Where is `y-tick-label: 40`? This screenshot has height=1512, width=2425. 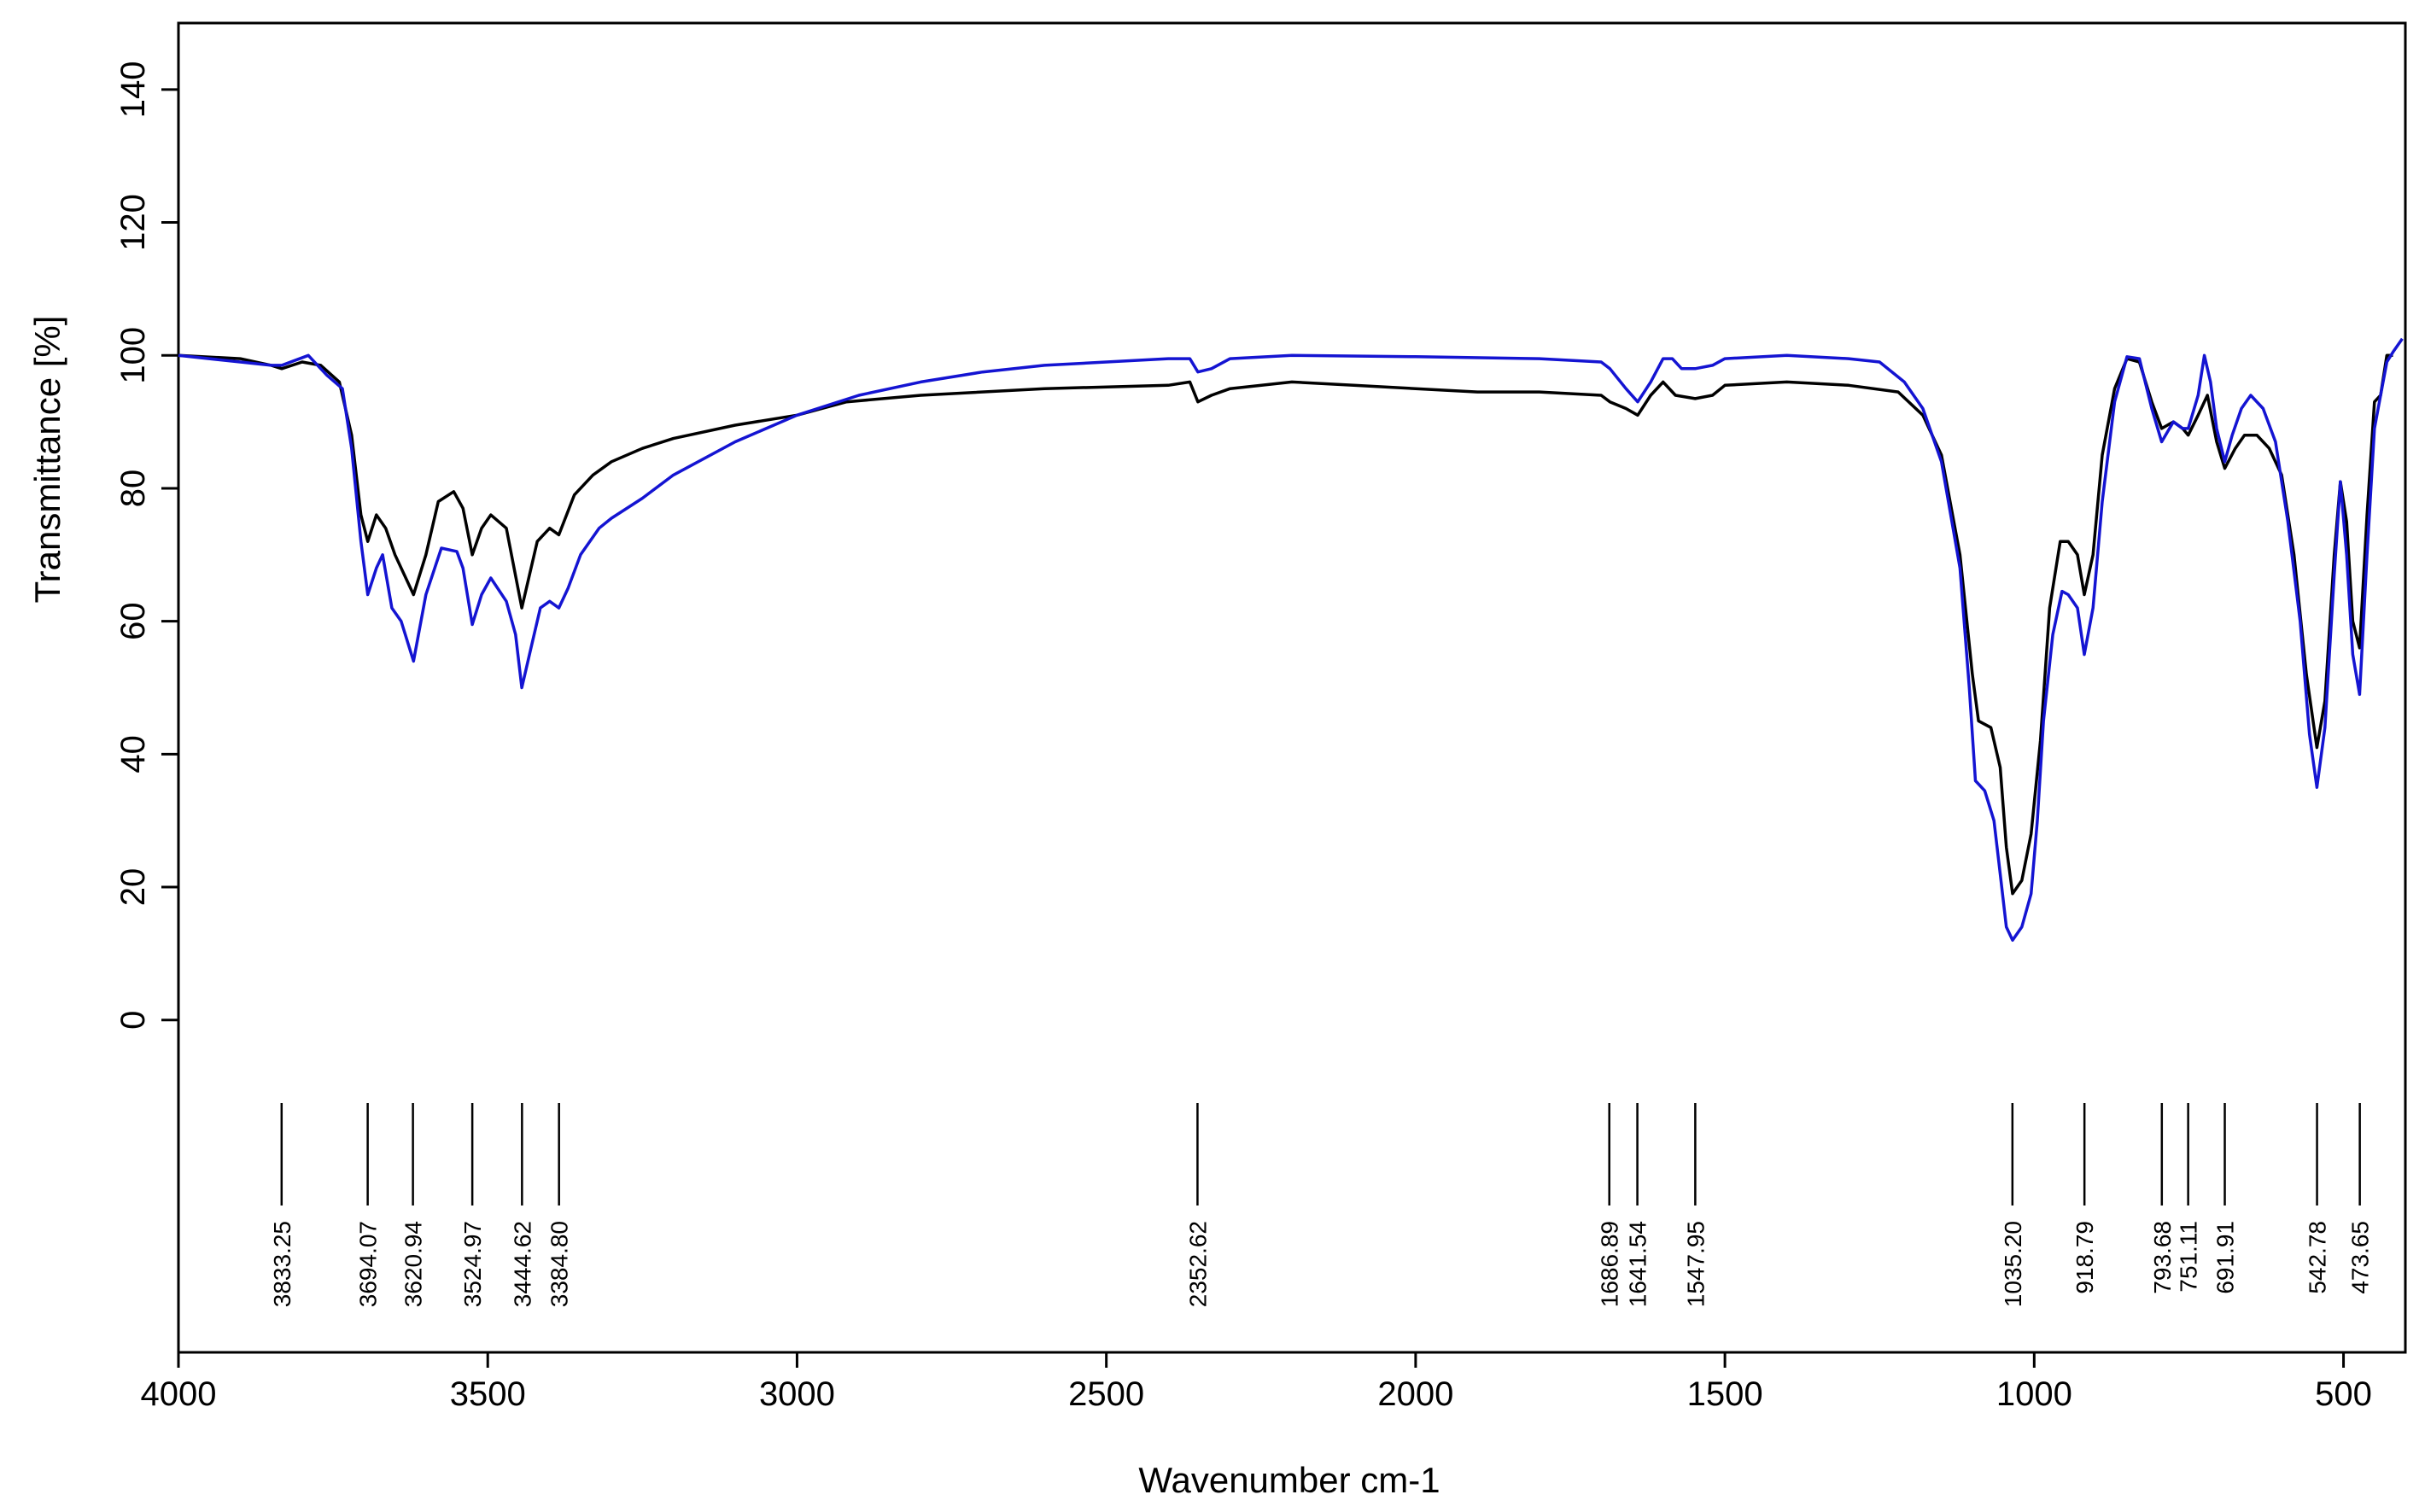 y-tick-label: 40 is located at coordinates (133, 754).